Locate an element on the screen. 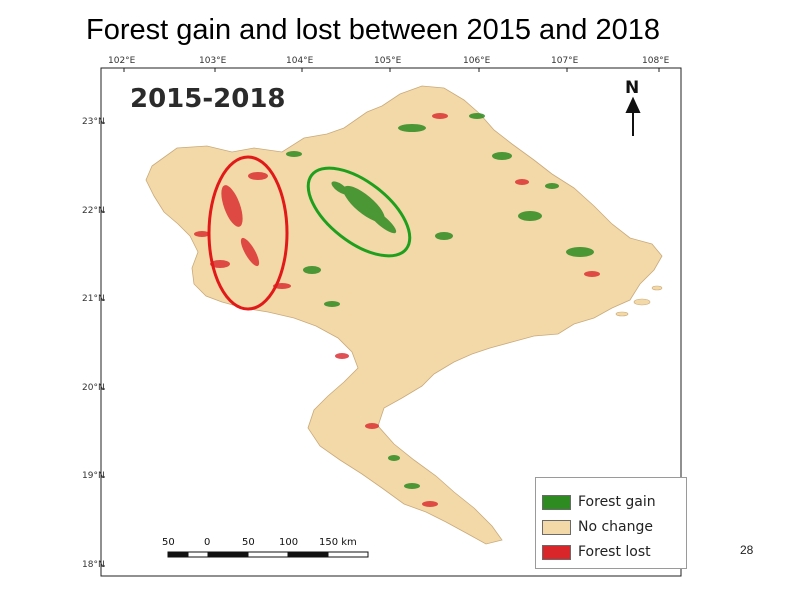 The height and width of the screenshot is (595, 794). longitude-label: 108°E is located at coordinates (656, 61).